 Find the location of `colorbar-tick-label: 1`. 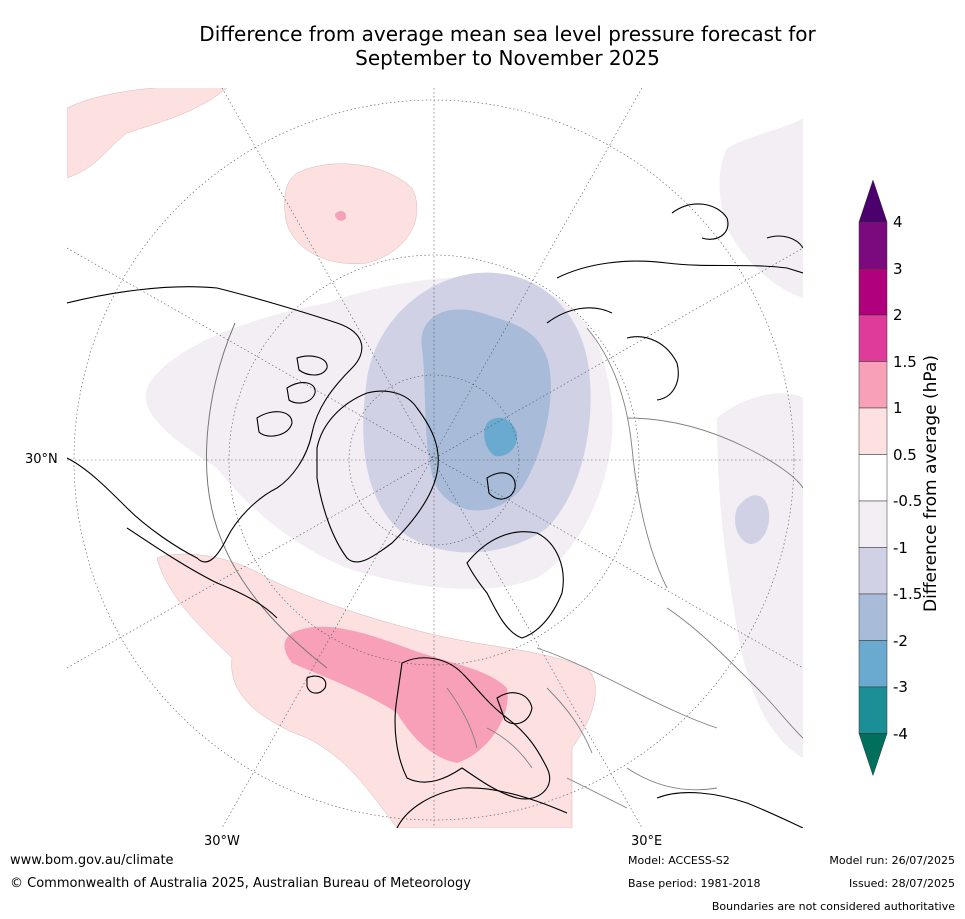

colorbar-tick-label: 1 is located at coordinates (898, 408).